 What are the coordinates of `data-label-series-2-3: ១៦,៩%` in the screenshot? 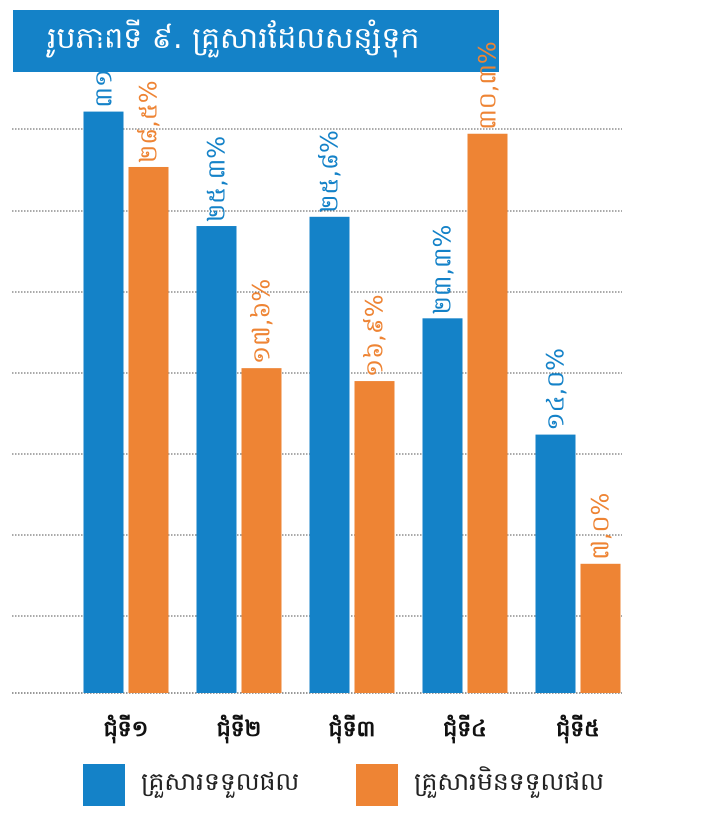 It's located at (375, 335).